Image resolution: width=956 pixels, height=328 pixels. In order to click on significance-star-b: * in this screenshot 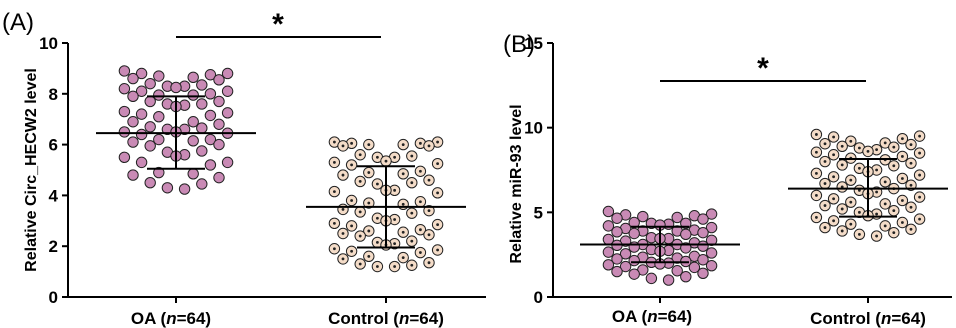, I will do `click(763, 68)`.